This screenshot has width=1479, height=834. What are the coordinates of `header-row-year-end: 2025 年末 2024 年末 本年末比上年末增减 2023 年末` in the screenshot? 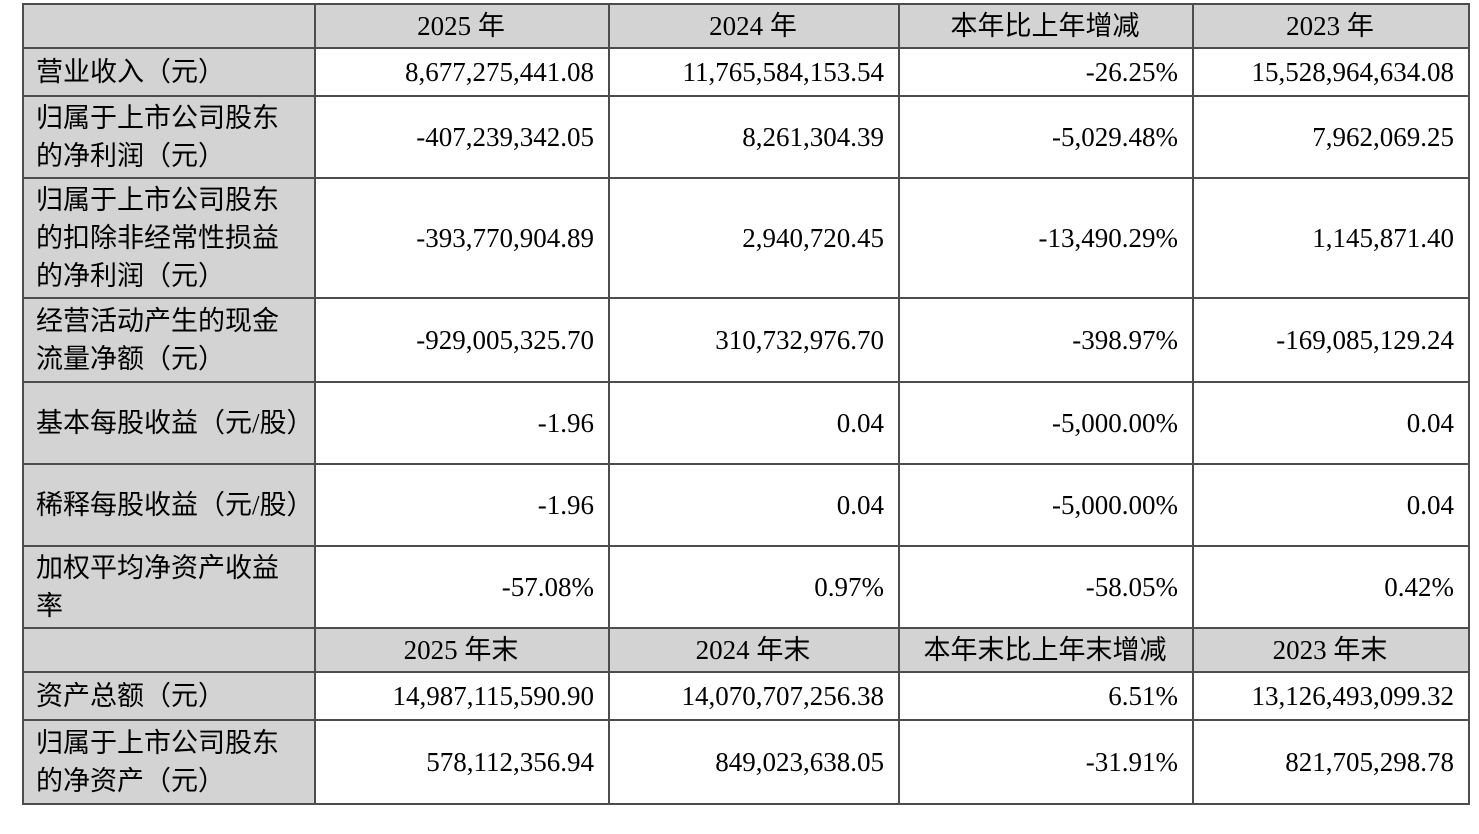 It's located at (746, 650).